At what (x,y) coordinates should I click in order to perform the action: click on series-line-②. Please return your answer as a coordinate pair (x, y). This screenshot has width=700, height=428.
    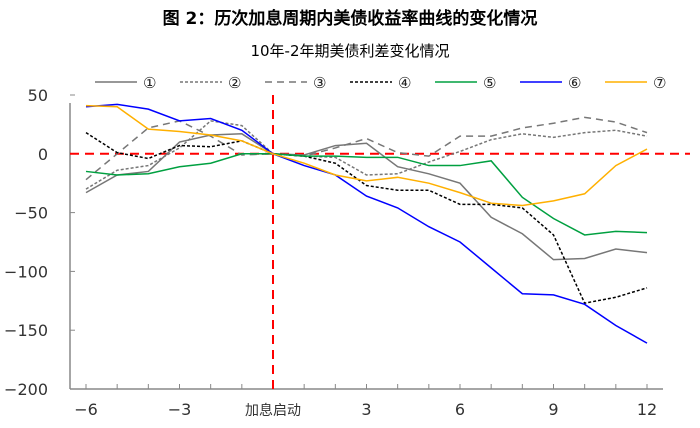
    Looking at the image, I should click on (366, 155).